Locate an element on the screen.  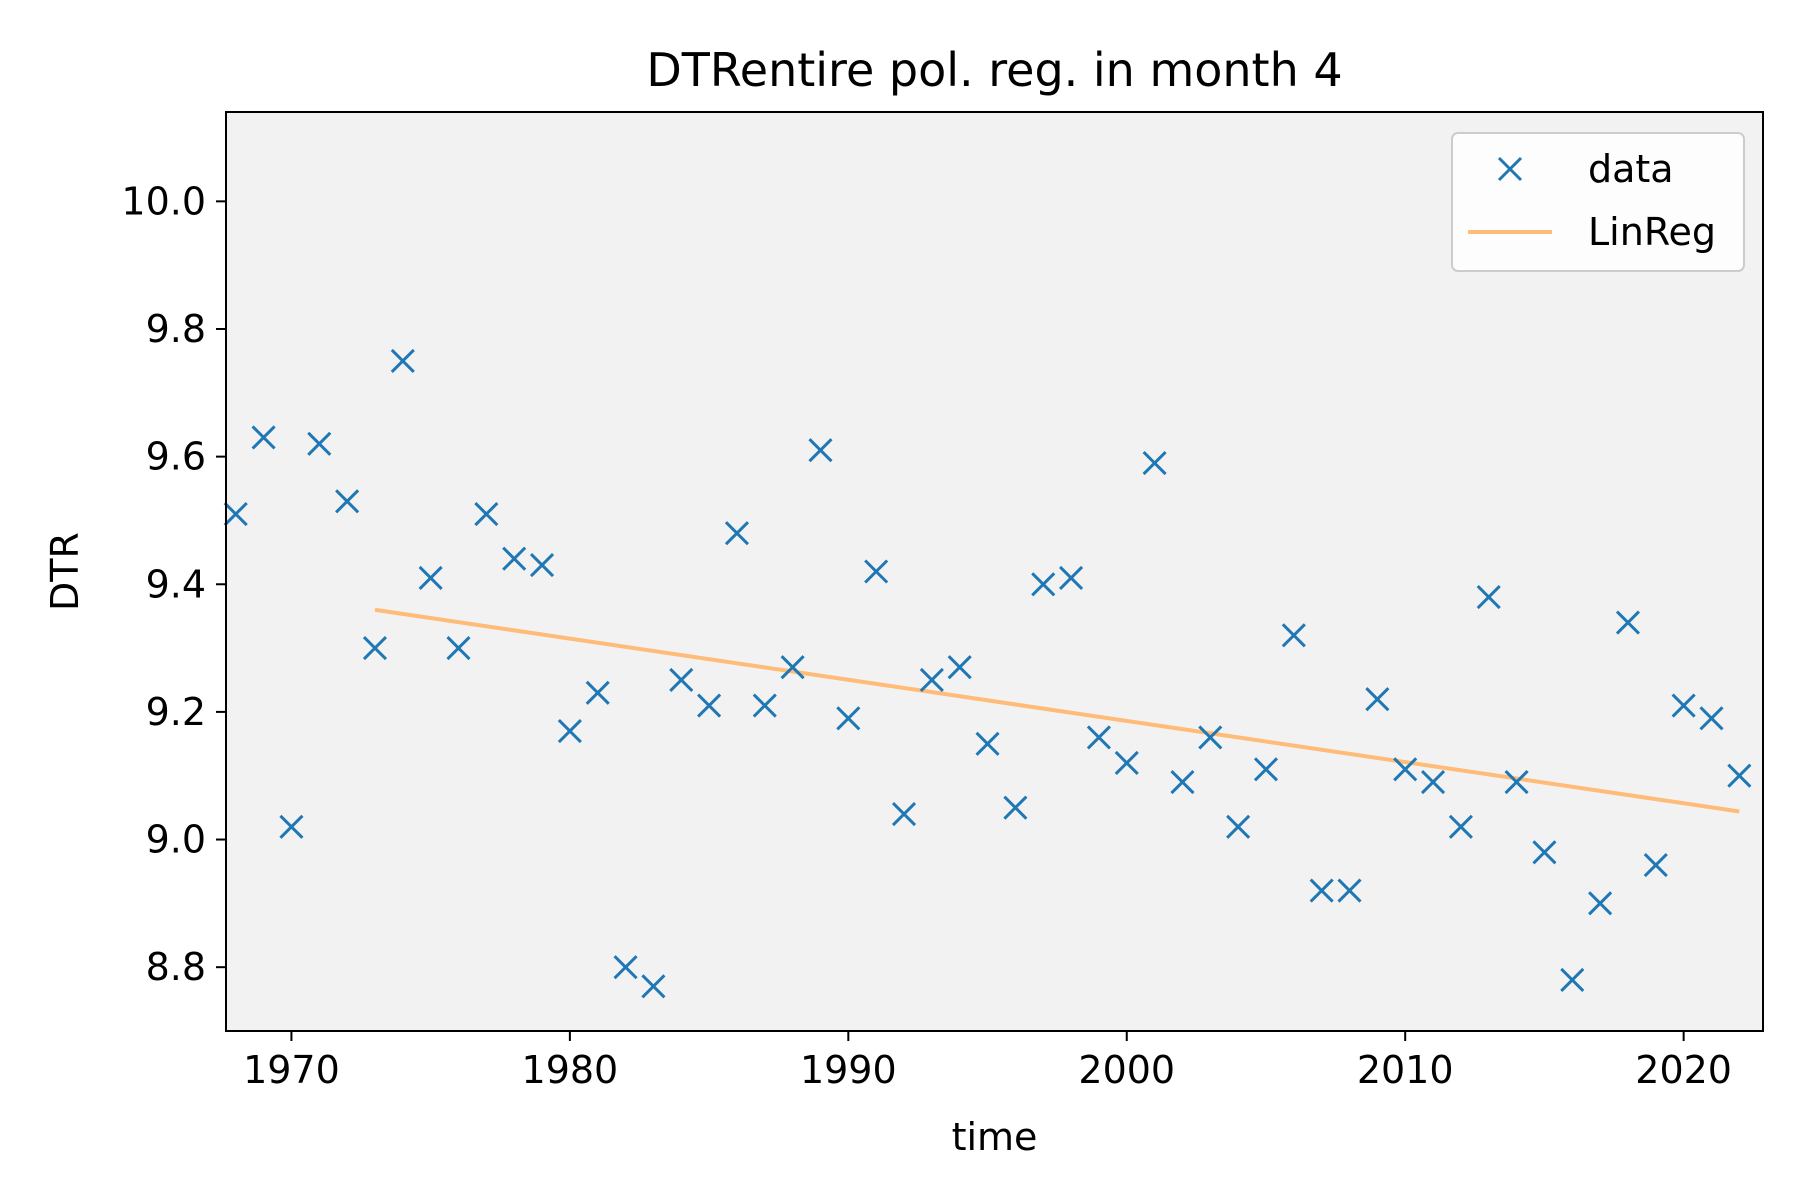
x-tick-label: 1990 is located at coordinates (848, 1070).